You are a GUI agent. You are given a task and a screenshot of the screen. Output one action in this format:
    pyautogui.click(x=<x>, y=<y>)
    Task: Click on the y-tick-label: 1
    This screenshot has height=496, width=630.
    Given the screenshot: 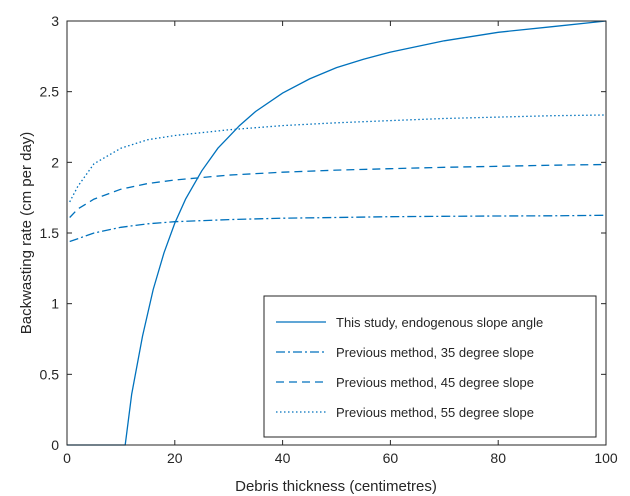 What is the action you would take?
    pyautogui.click(x=55, y=304)
    